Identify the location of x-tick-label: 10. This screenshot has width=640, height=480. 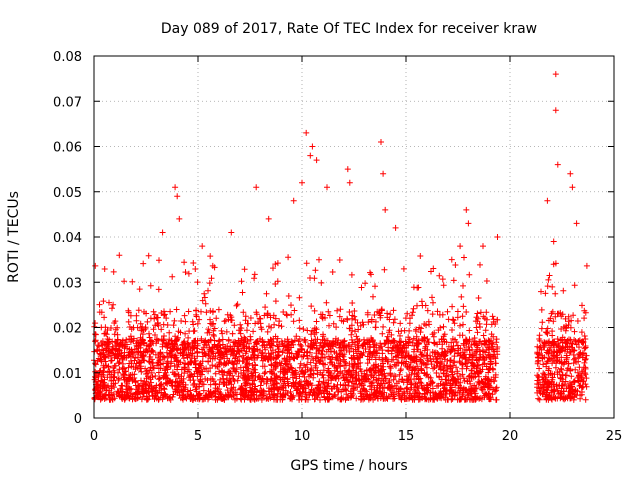
(302, 436).